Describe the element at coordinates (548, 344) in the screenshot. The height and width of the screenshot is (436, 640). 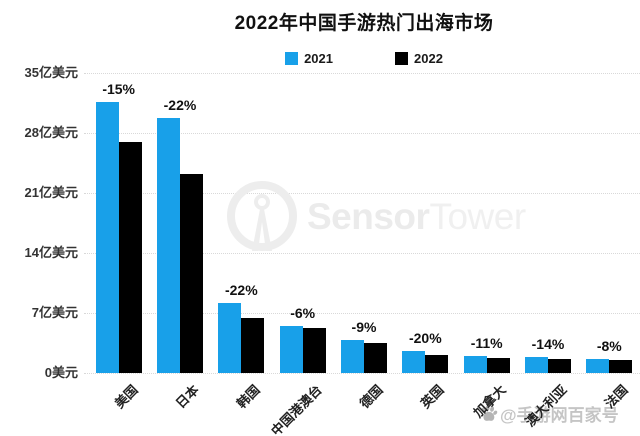
I see `change-label: -14%` at that location.